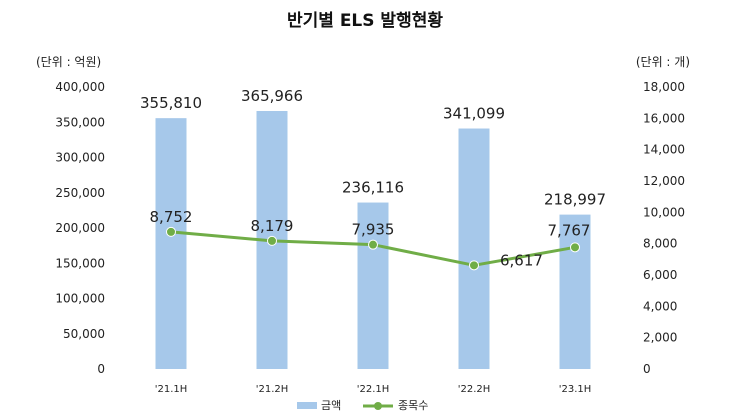 The height and width of the screenshot is (417, 730). What do you see at coordinates (373, 230) in the screenshot?
I see `line-data-label: 7,935` at bounding box center [373, 230].